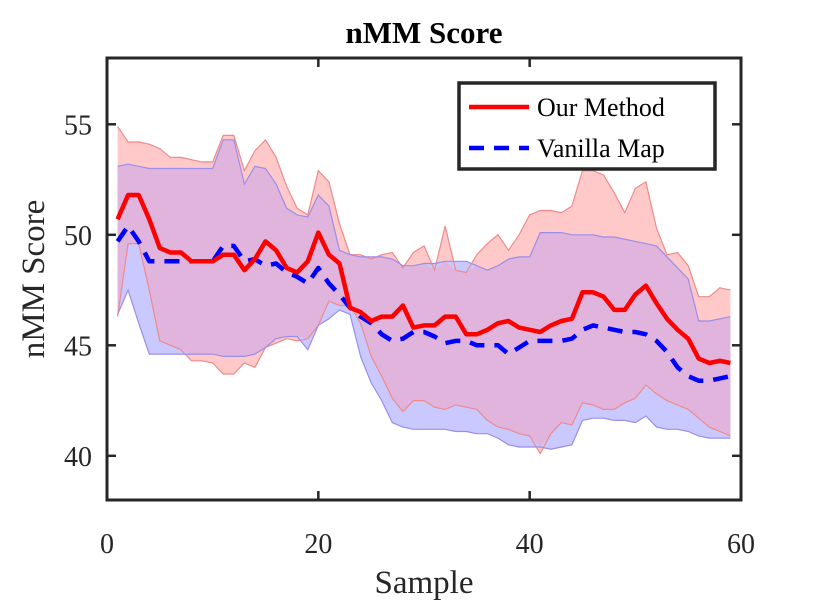  What do you see at coordinates (424, 583) in the screenshot?
I see `x-axis-label: Sample` at bounding box center [424, 583].